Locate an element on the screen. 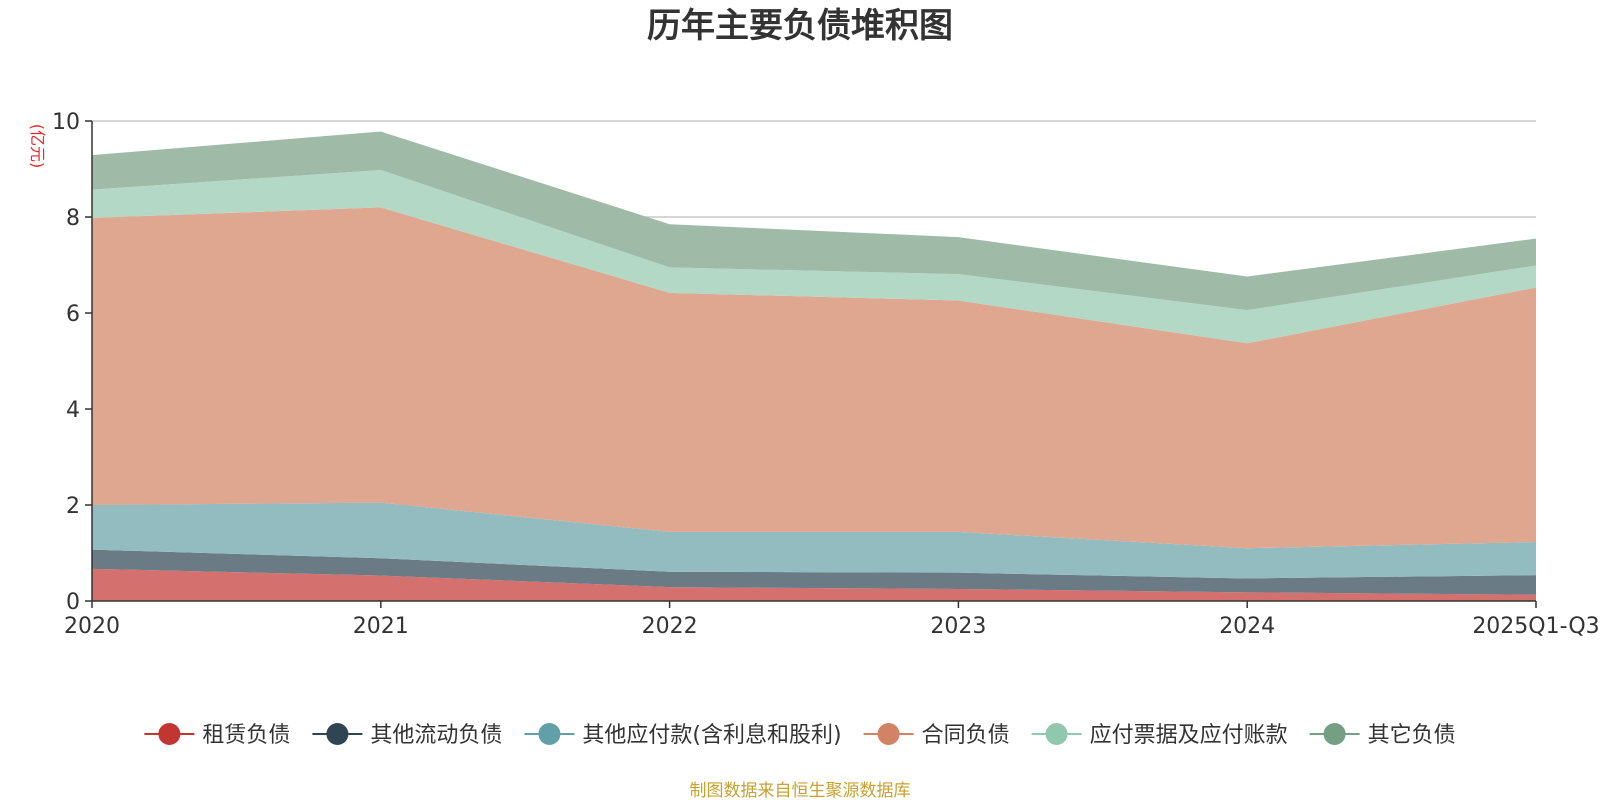 The image size is (1600, 800). y-tick-label: 10 is located at coordinates (66, 122).